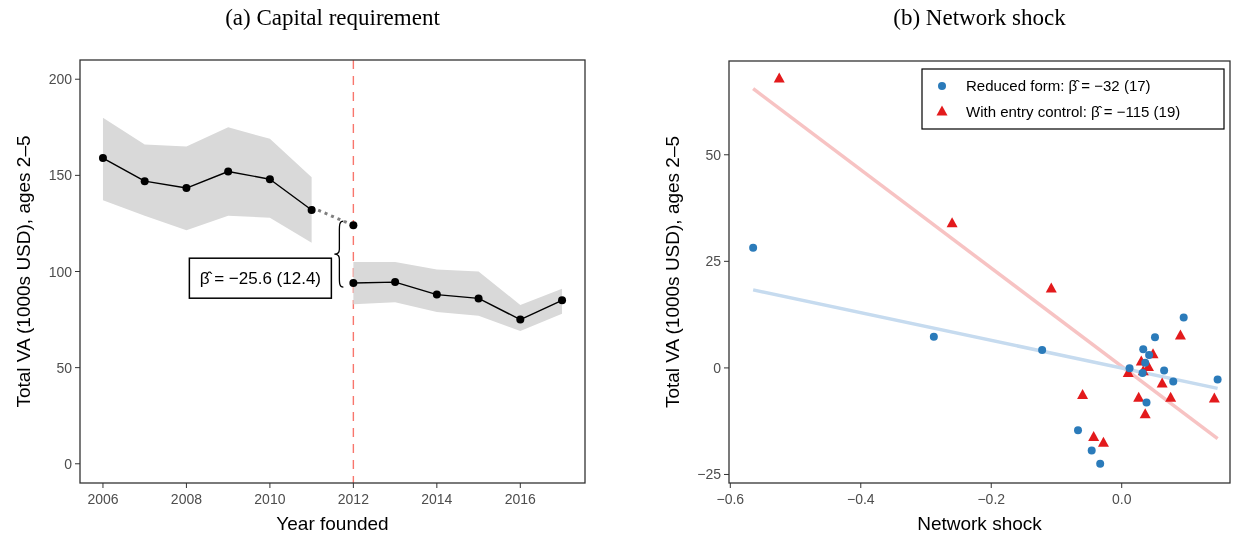  I want to click on y-tick-label: 150, so click(60, 175).